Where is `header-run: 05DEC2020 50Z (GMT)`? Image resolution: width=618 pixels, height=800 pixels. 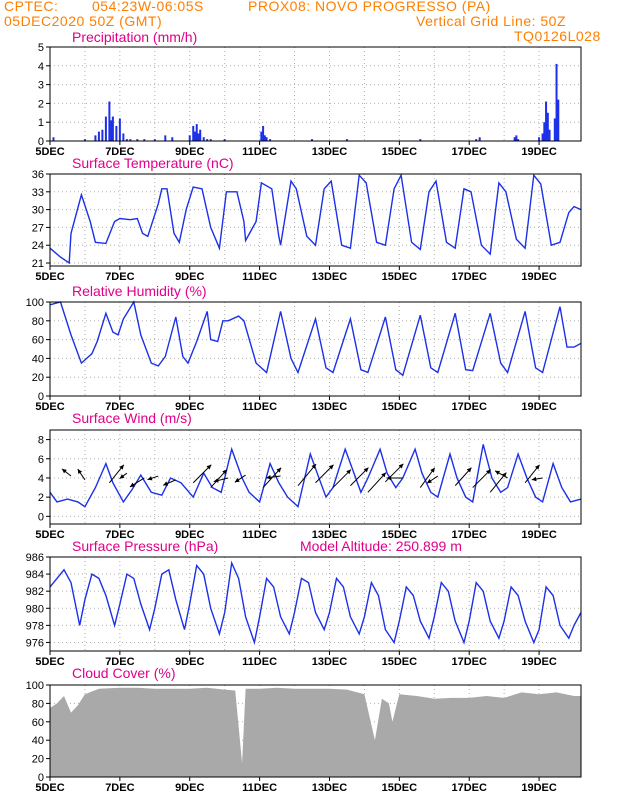 header-run: 05DEC2020 50Z (GMT) is located at coordinates (83, 21).